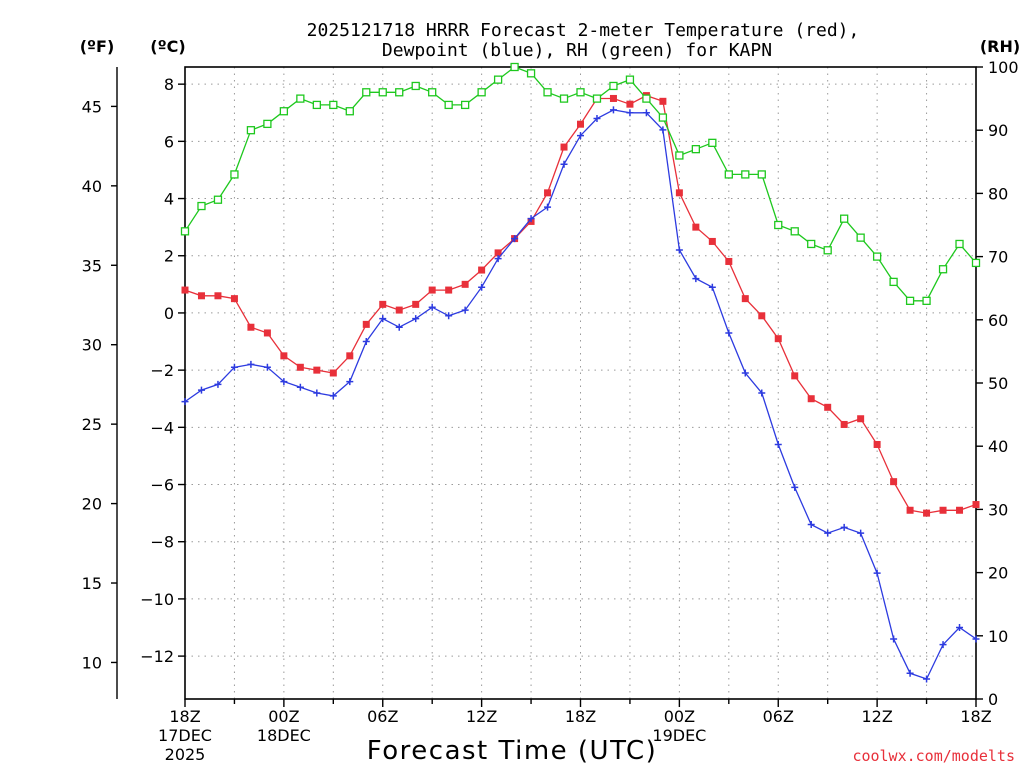  I want to click on time-tick-label: 2025, so click(185, 754).